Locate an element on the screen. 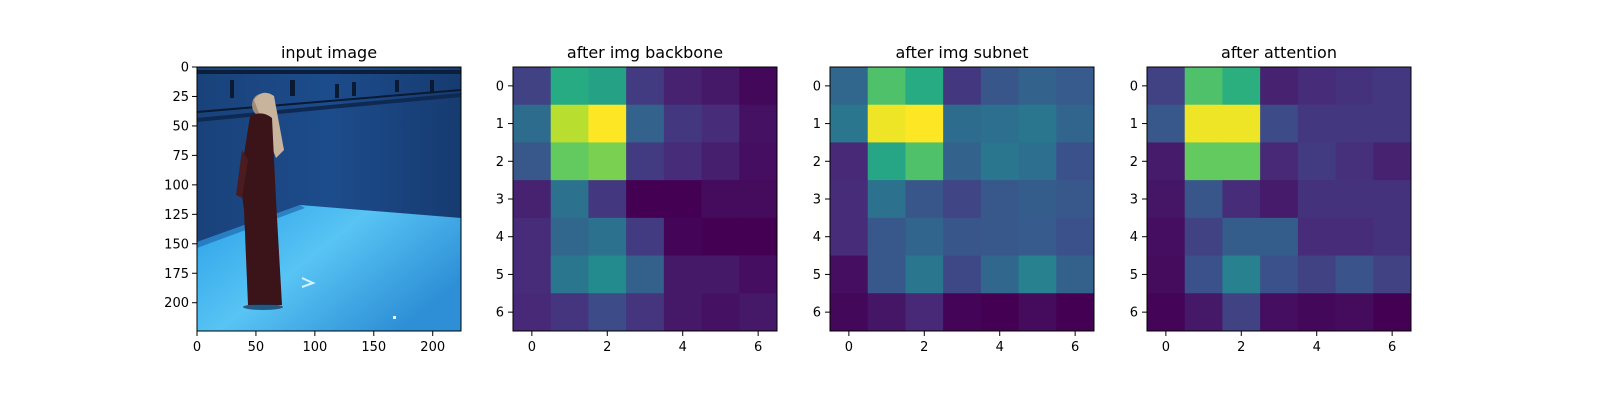 The height and width of the screenshot is (400, 1600). tick-label: 150 is located at coordinates (373, 347).